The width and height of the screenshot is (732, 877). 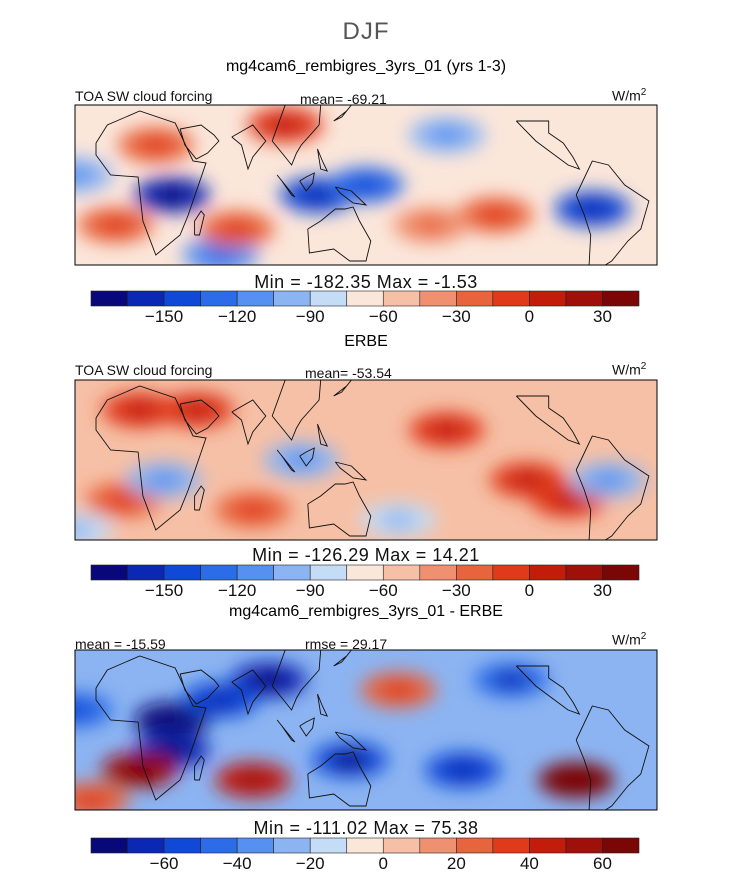 I want to click on panel-3-title: mg4cam6_rembigres_3yrs_01 - ERBE, so click(x=366, y=611).